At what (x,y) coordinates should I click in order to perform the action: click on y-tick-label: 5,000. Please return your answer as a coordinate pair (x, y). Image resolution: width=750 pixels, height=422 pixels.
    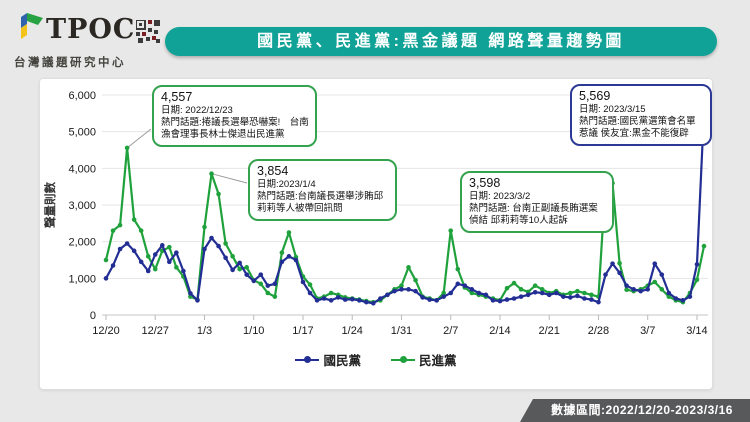
    Looking at the image, I should click on (82, 133).